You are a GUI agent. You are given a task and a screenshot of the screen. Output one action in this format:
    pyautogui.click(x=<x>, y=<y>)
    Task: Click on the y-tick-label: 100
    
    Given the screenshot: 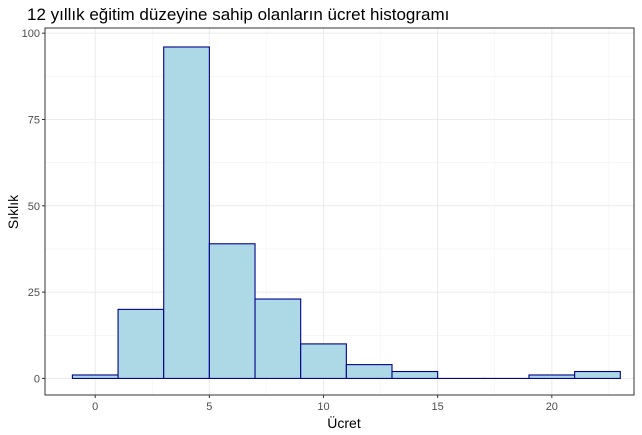 What is the action you would take?
    pyautogui.click(x=31, y=34)
    